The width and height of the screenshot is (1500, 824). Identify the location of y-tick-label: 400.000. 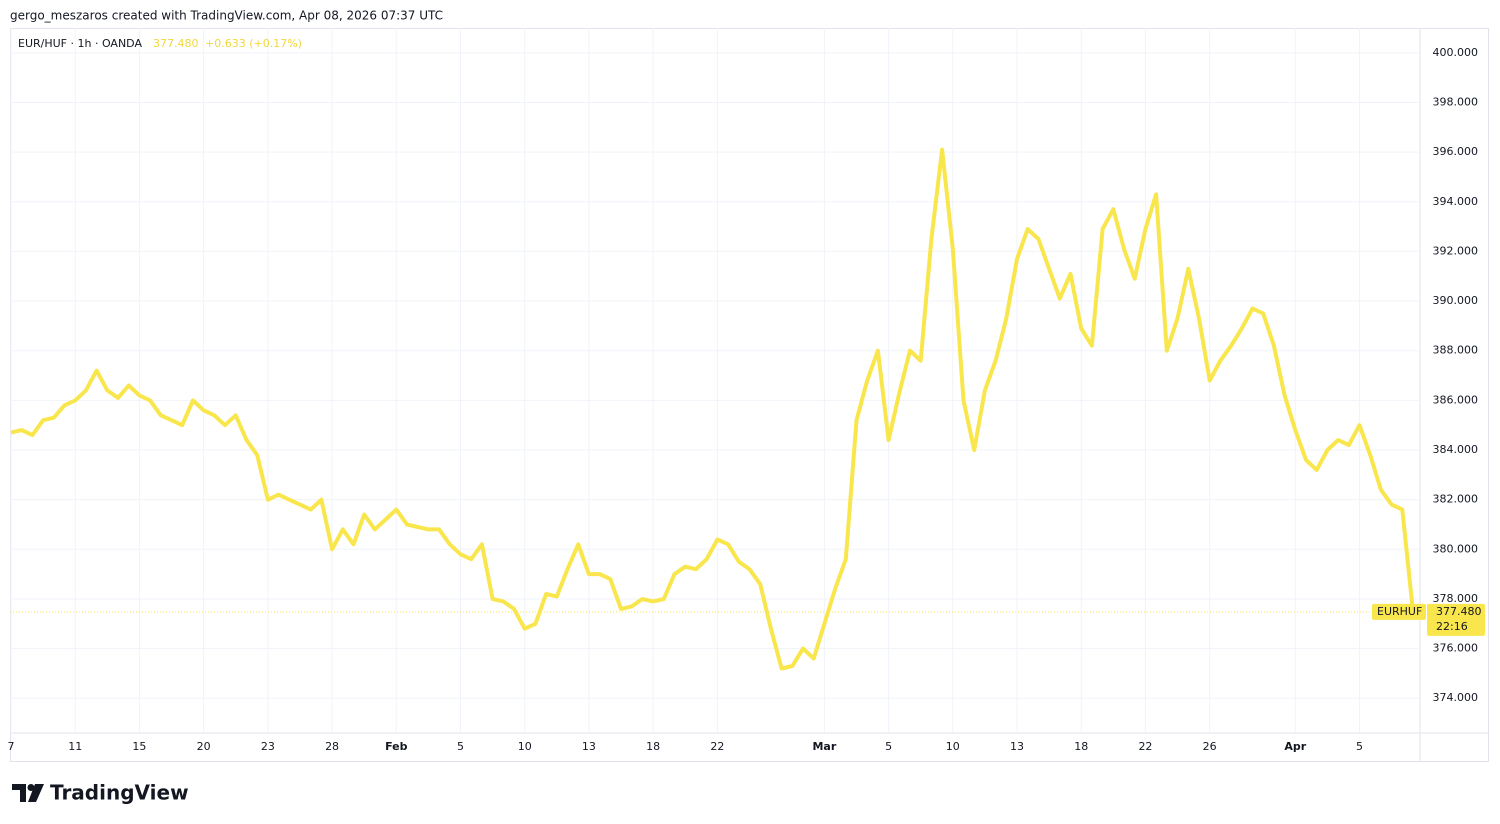
(1456, 52).